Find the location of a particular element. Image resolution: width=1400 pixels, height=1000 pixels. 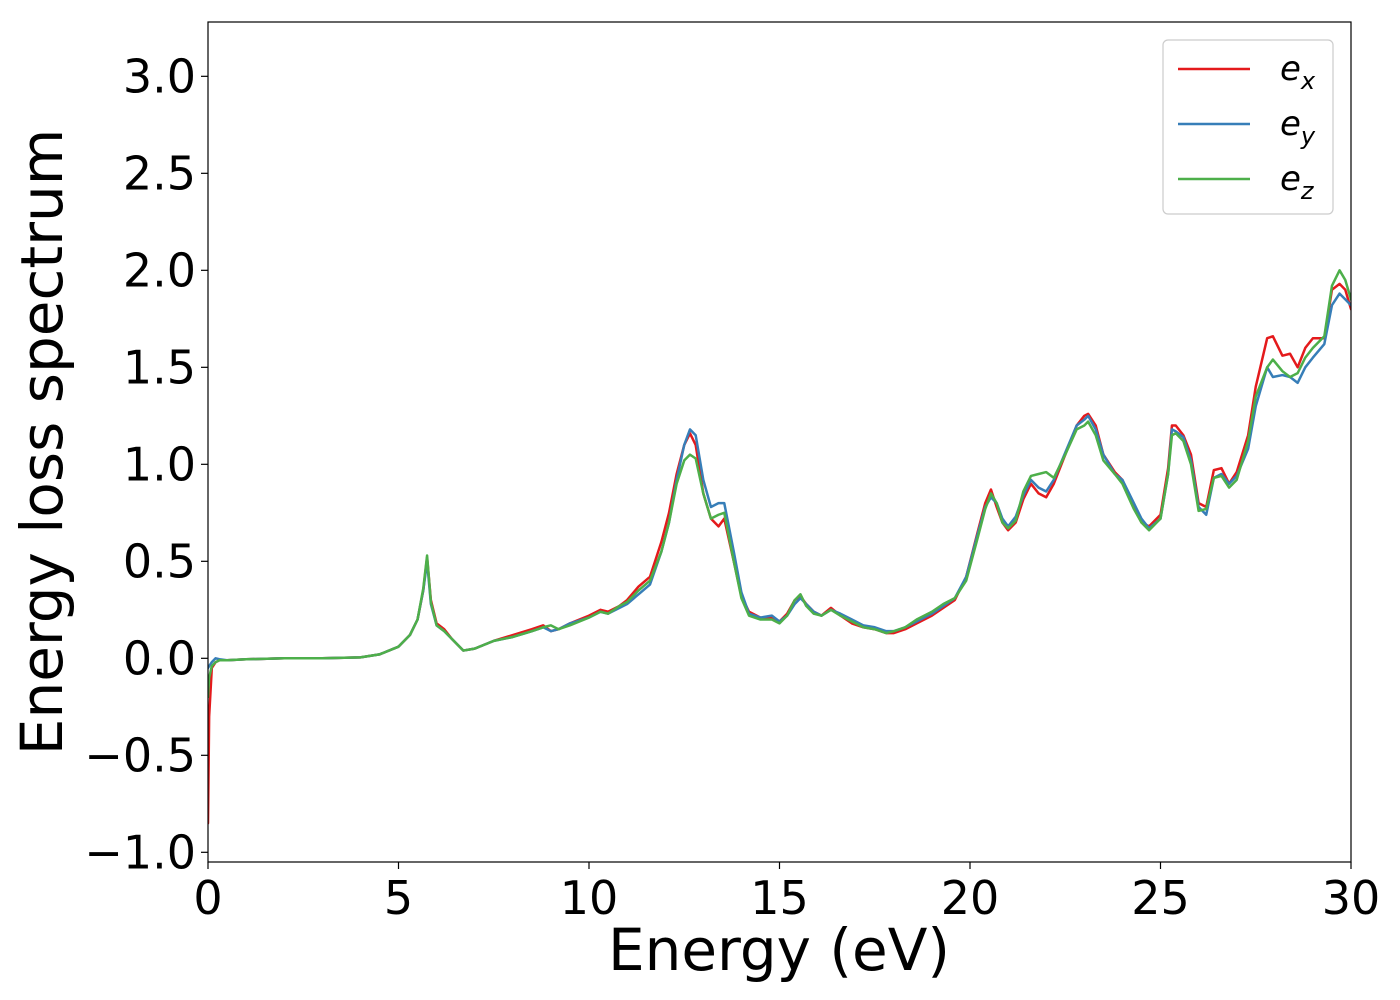

x-tick-label: 20 is located at coordinates (970, 898).